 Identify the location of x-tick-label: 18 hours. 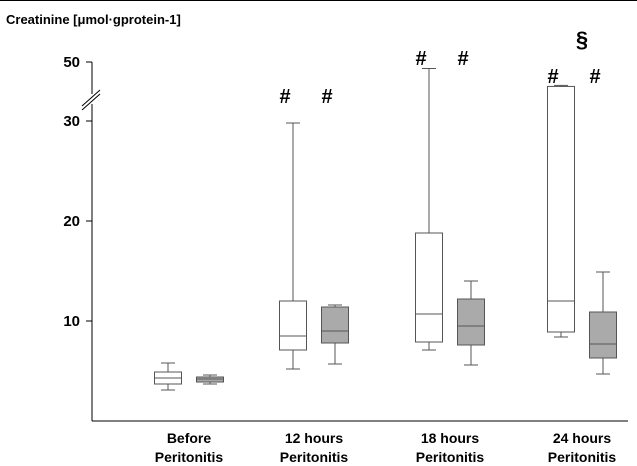
(450, 438).